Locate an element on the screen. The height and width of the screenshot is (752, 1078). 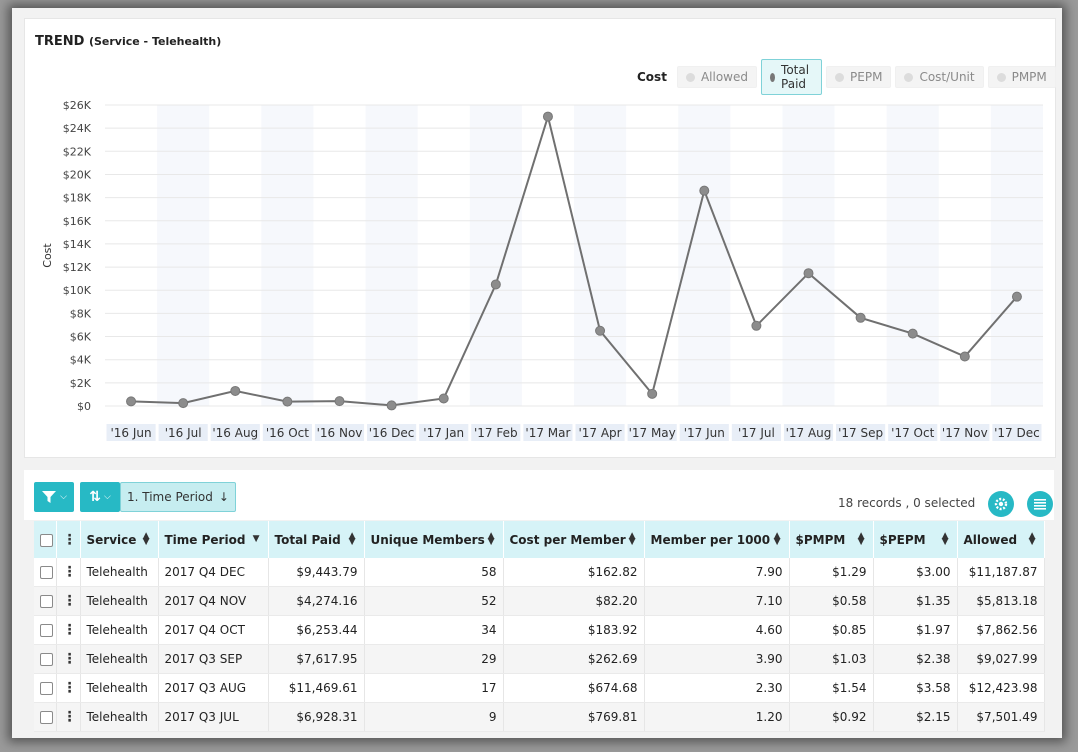
x-tick-label: '17 Nov is located at coordinates (965, 433).